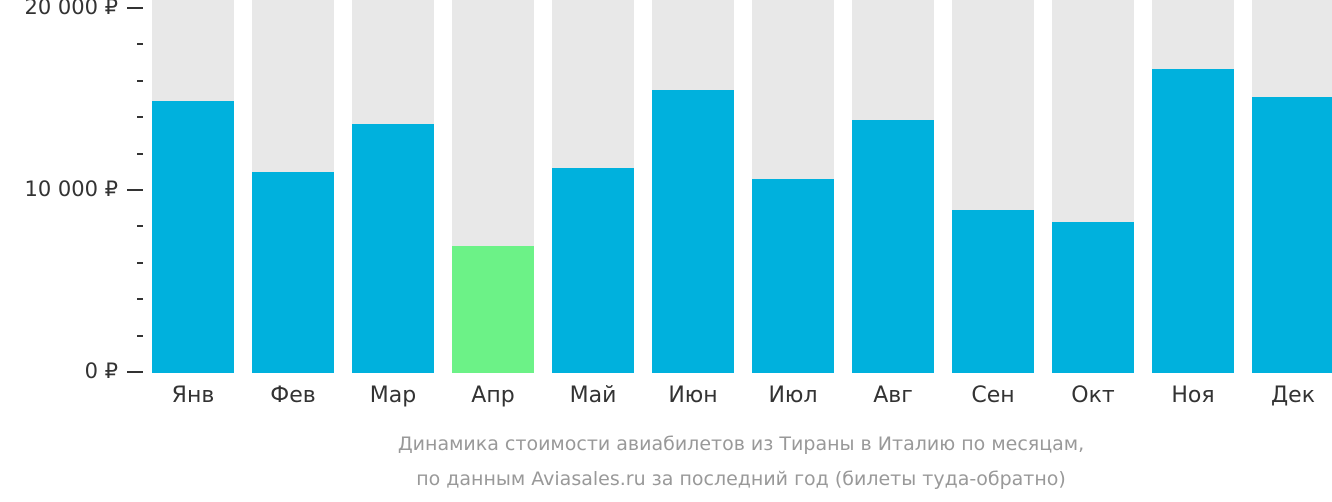  Describe the element at coordinates (893, 395) in the screenshot. I see `x-tick-label: Авг` at that location.